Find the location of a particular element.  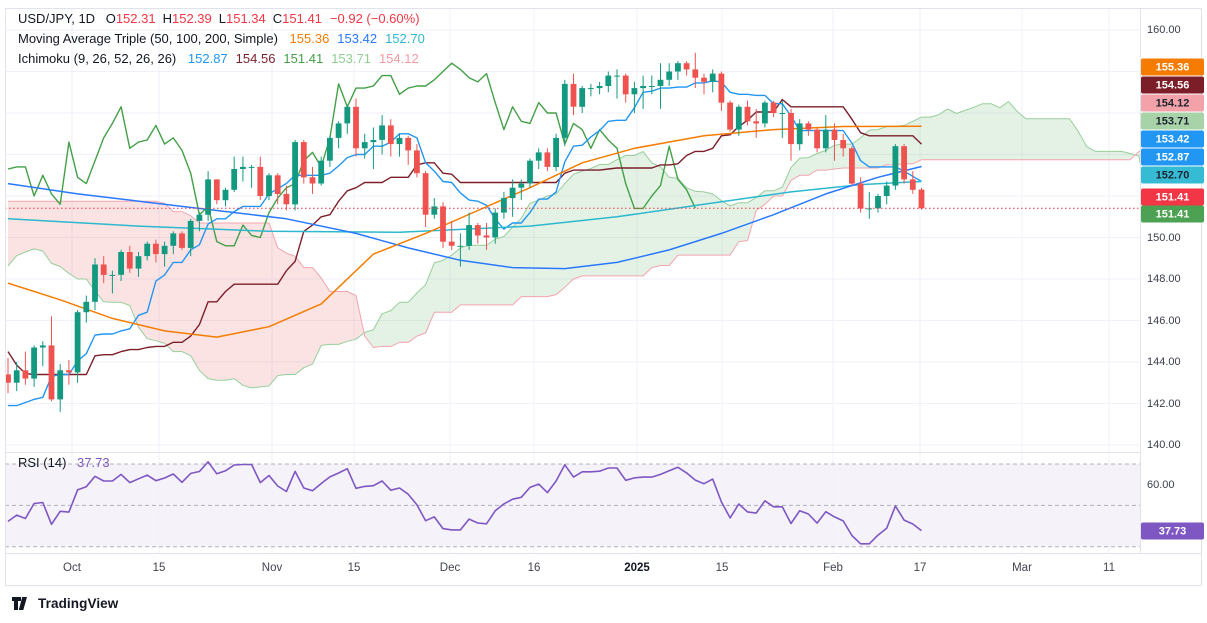

indicator-value: 152.87 is located at coordinates (207, 58).